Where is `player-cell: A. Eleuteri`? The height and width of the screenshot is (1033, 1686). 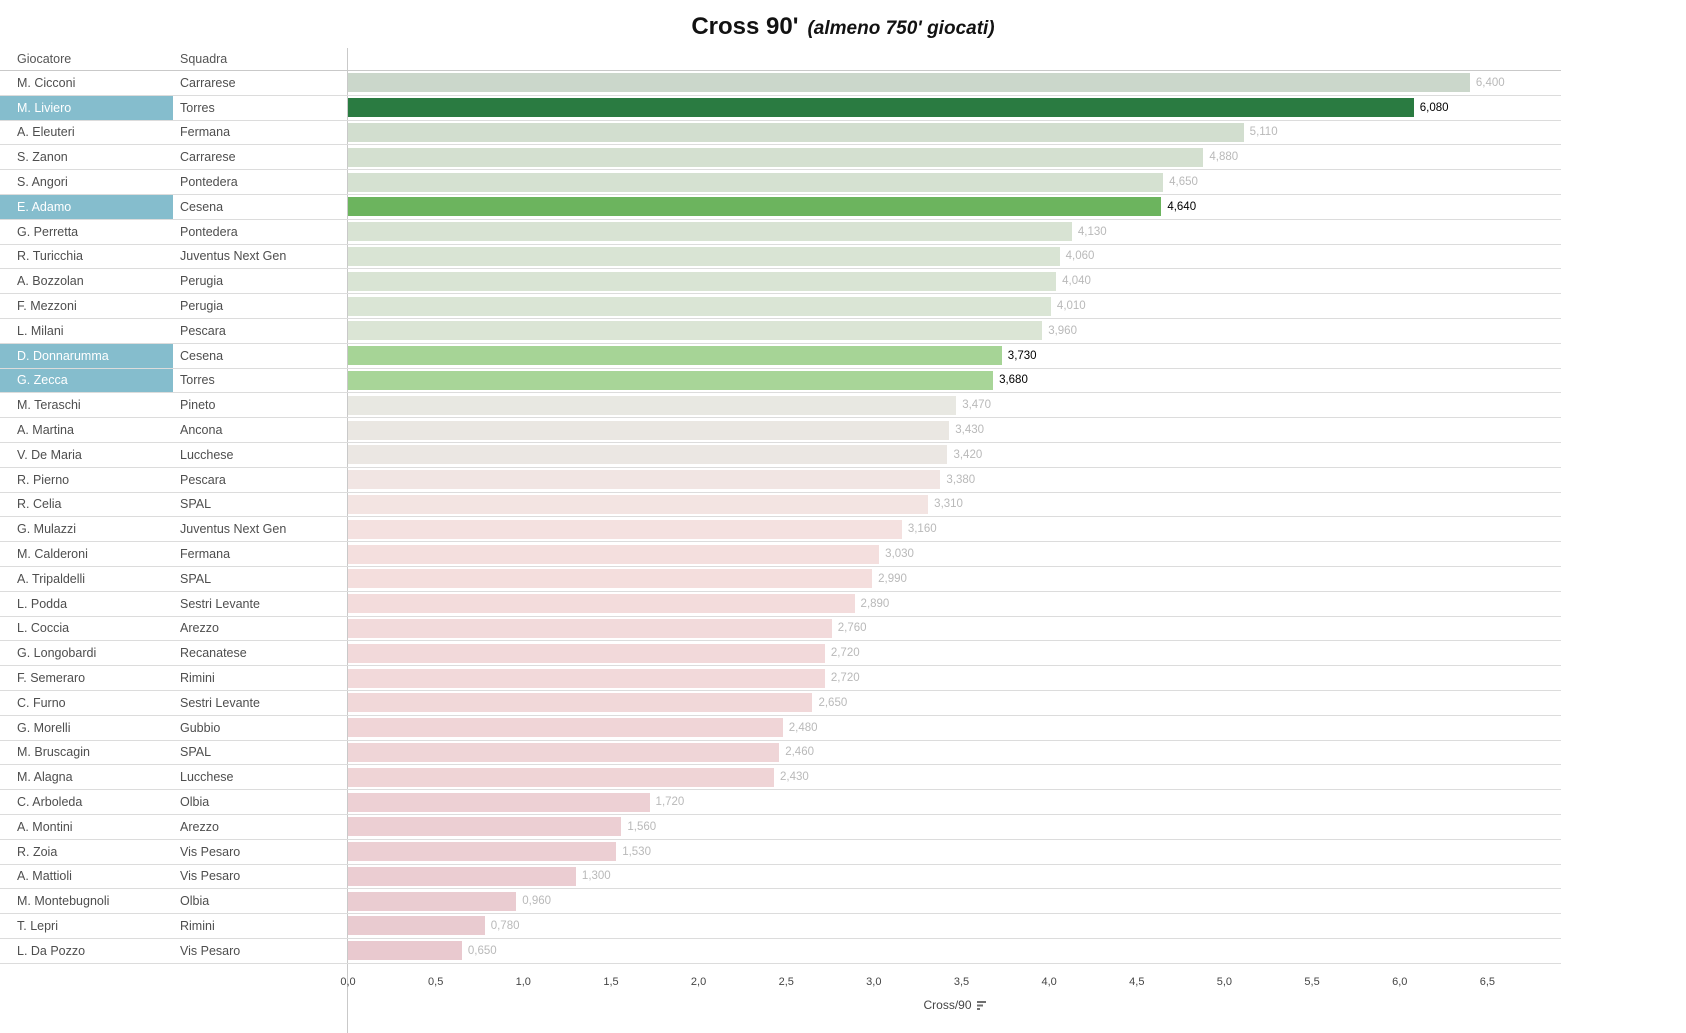 player-cell: A. Eleuteri is located at coordinates (46, 132).